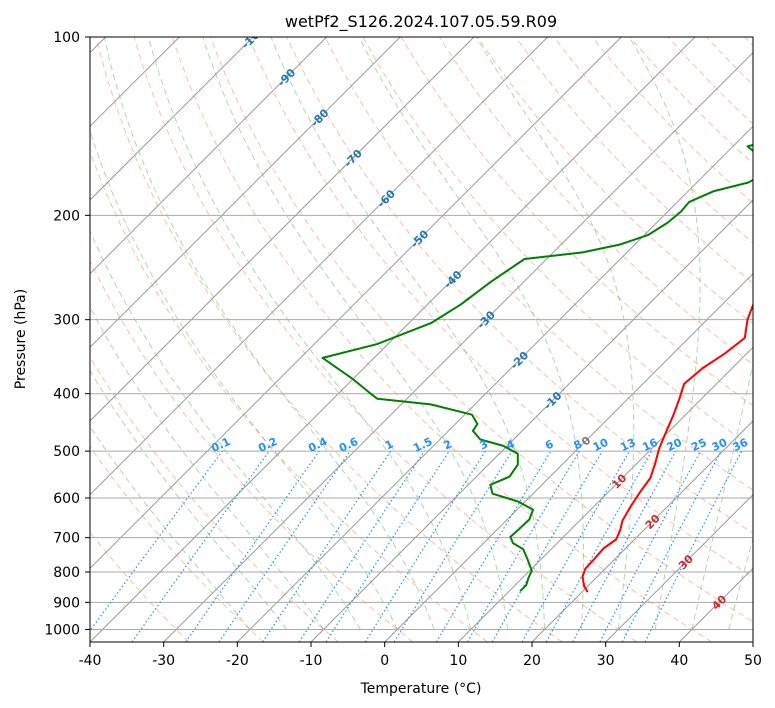  Describe the element at coordinates (484, 444) in the screenshot. I see `mixing-ratio-label: 3` at that location.